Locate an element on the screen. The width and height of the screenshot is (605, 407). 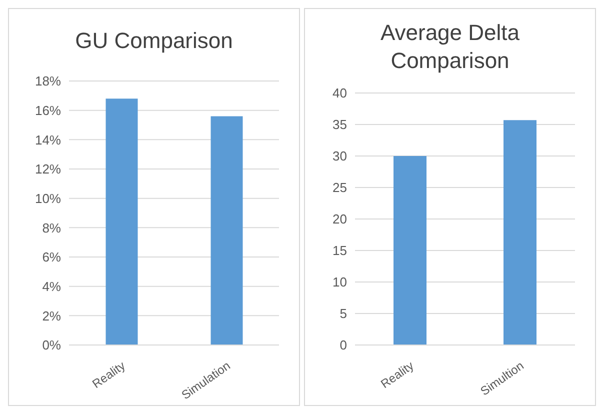
y-tick-label: 15 is located at coordinates (339, 250).